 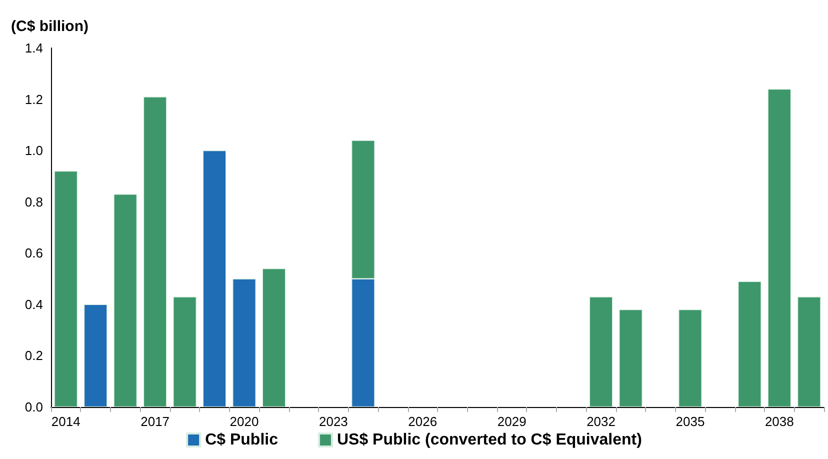 What do you see at coordinates (601, 421) in the screenshot?
I see `x-tick-label: 2032` at bounding box center [601, 421].